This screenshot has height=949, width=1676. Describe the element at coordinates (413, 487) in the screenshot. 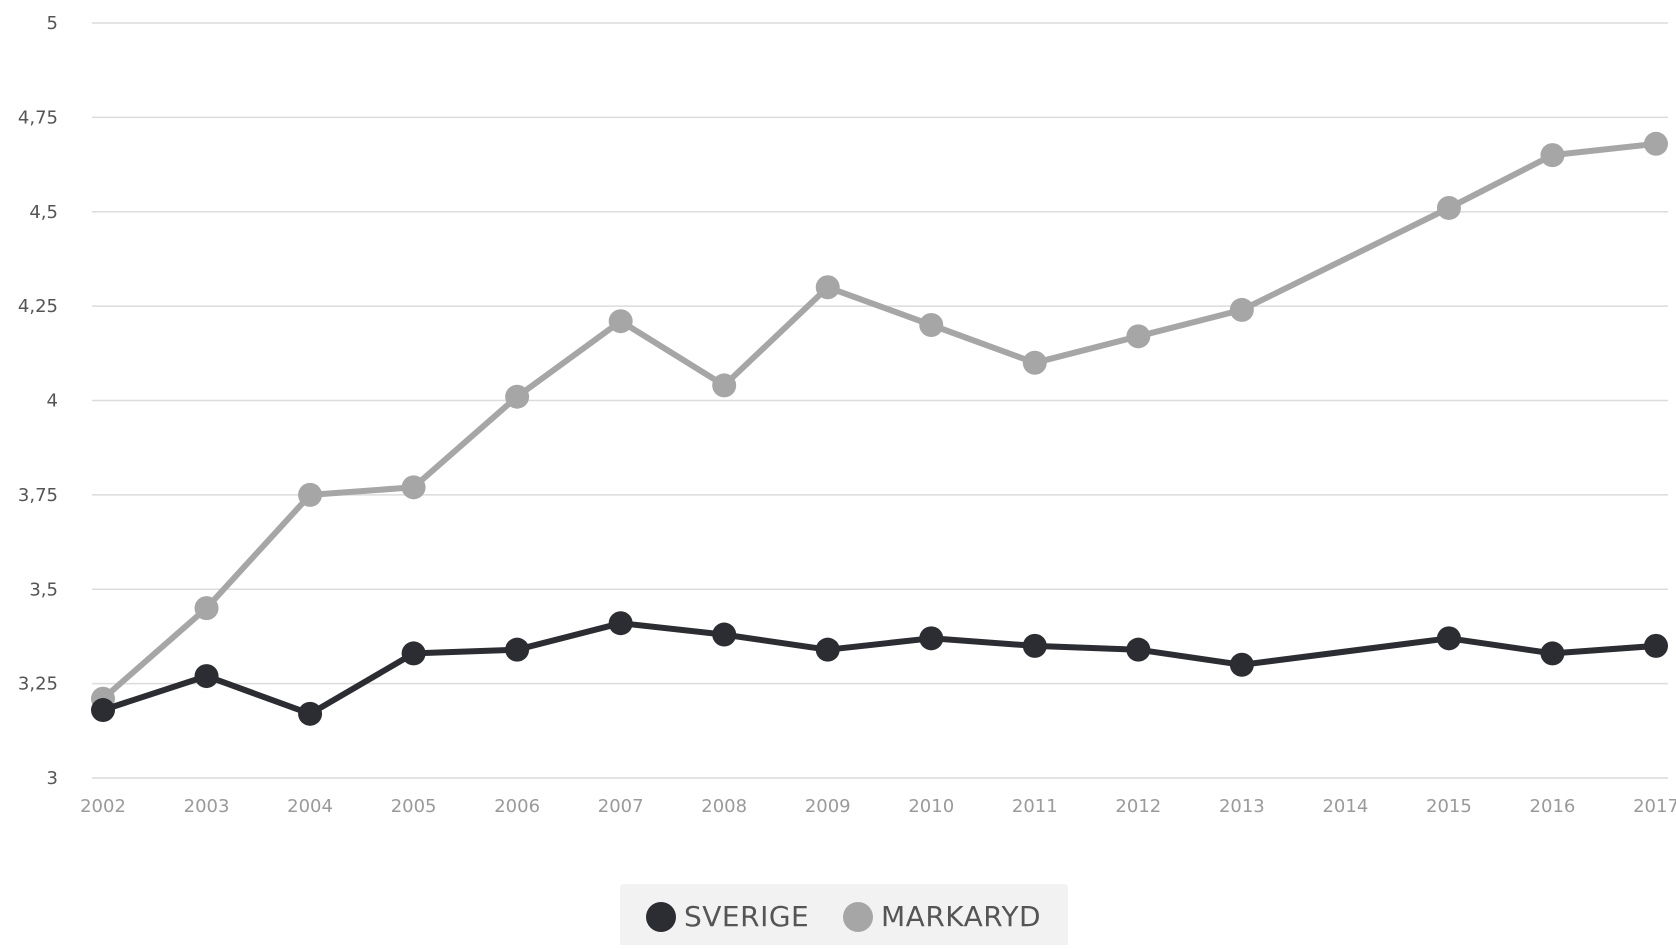

I see `data-point-markaryd-2005` at that location.